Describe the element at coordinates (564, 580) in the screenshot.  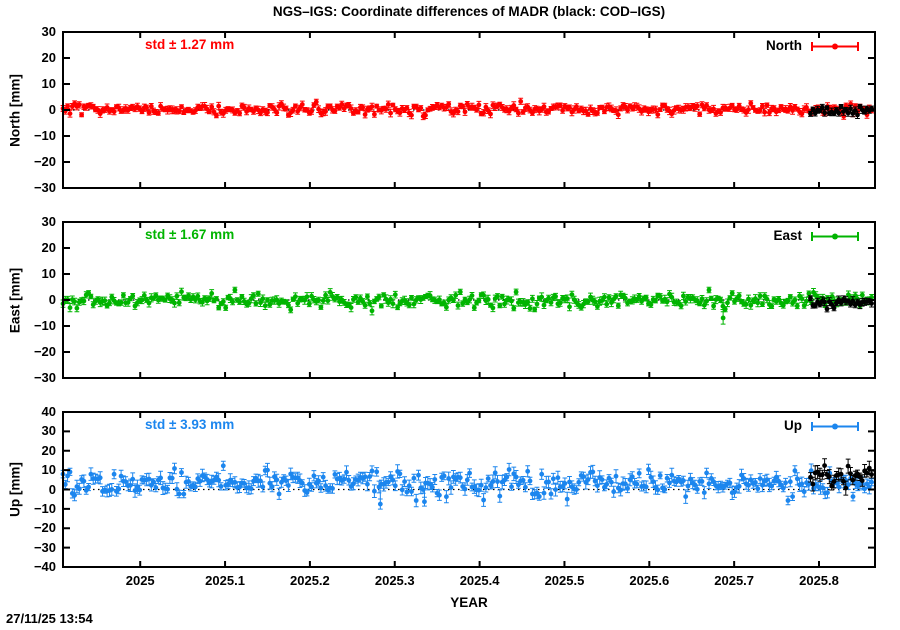
I see `x-tick-label: 2025.5` at that location.